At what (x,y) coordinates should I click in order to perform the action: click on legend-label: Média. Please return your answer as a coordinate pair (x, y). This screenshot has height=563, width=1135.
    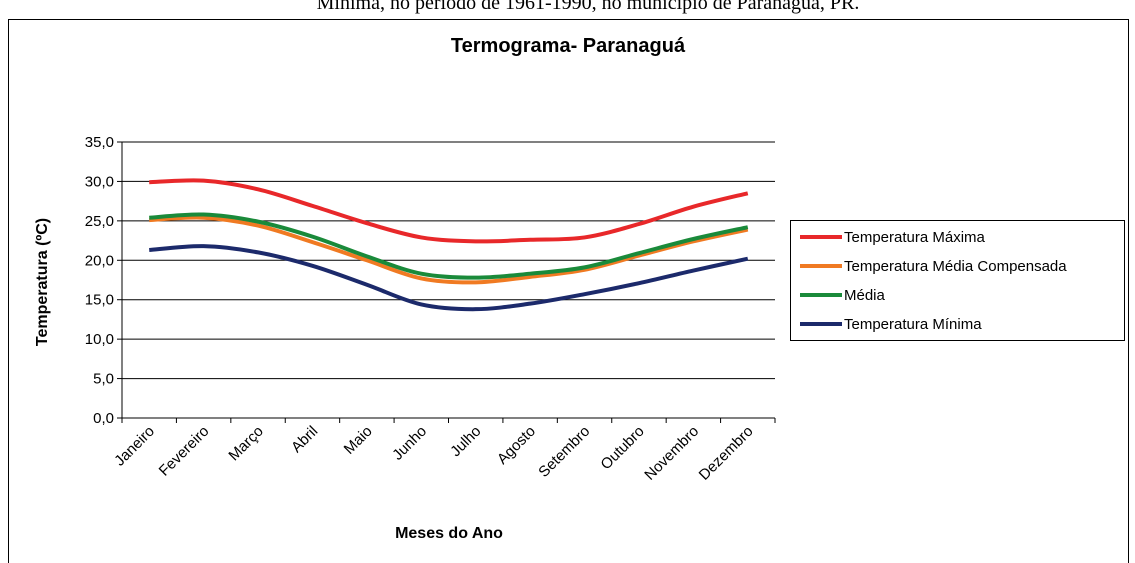
    Looking at the image, I should click on (865, 295).